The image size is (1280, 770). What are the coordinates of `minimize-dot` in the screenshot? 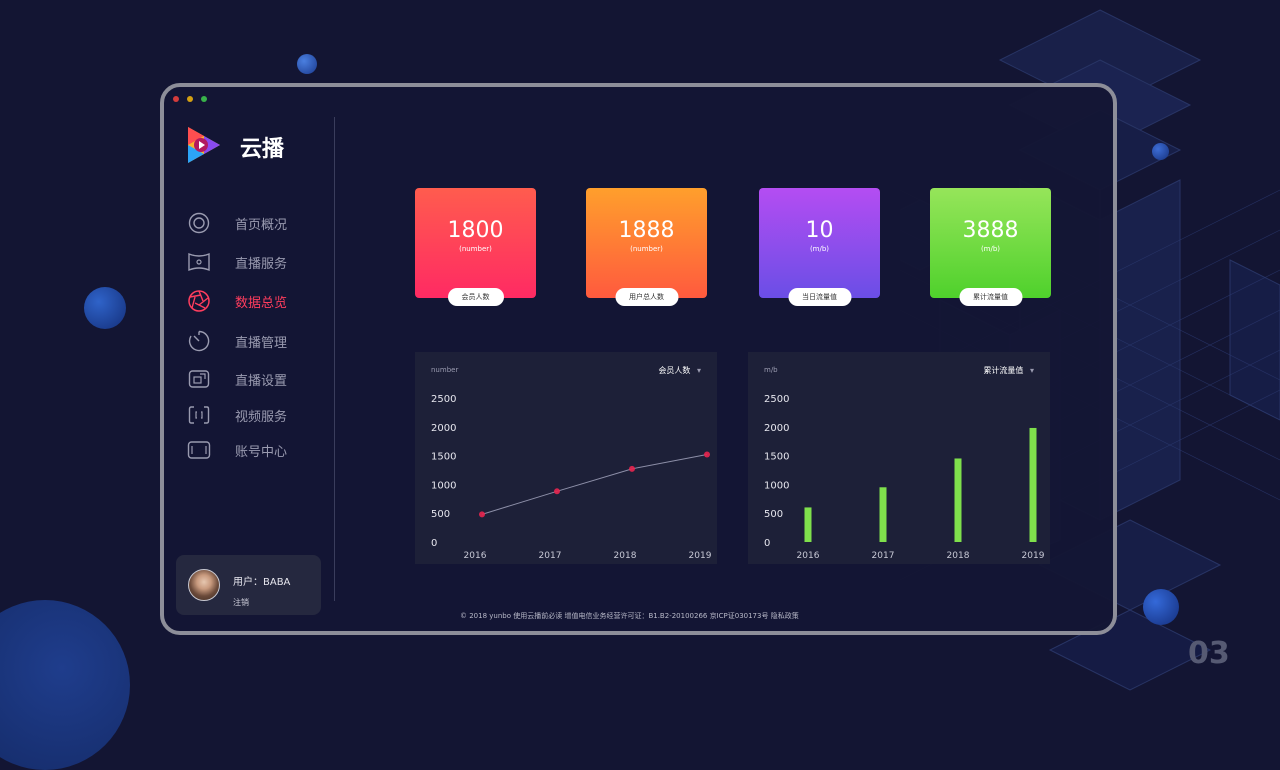 It's located at (190, 99).